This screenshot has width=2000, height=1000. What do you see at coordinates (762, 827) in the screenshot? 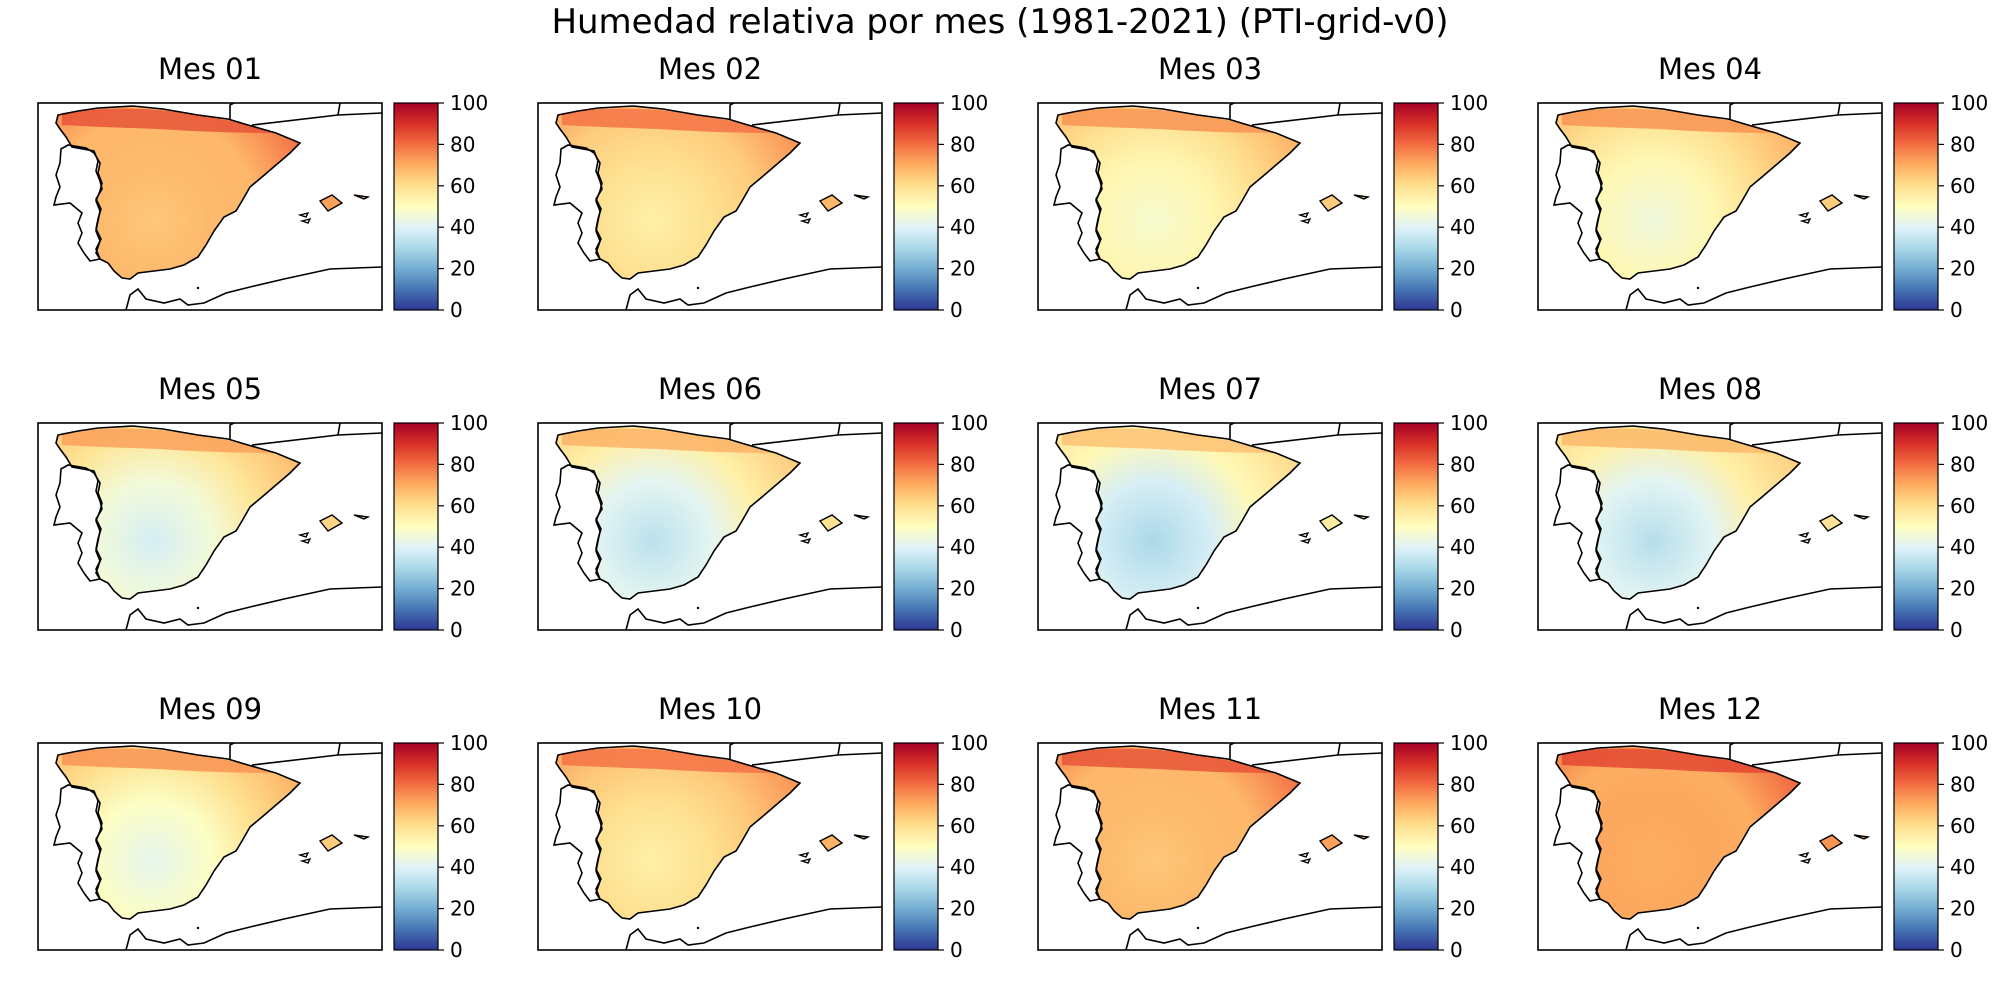
I see `map-panel: Mes 10 0 20 40 60 80 100` at bounding box center [762, 827].